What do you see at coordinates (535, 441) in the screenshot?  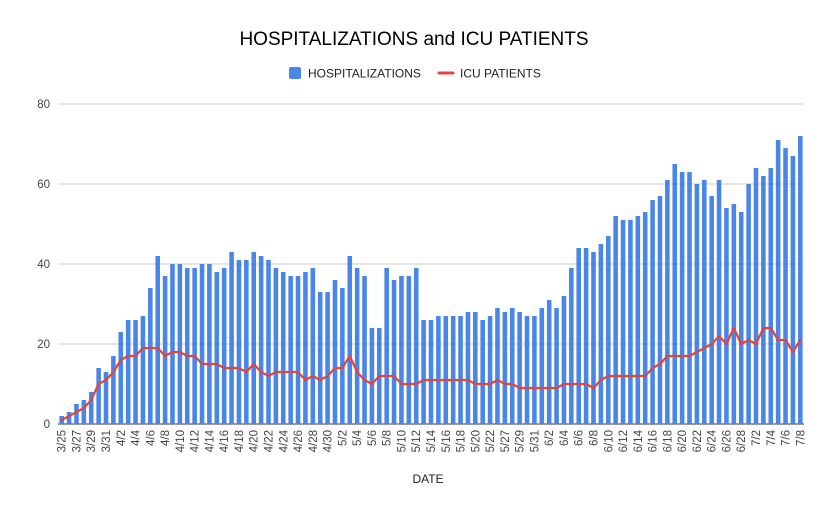 I see `x-tick-label: 5/31` at bounding box center [535, 441].